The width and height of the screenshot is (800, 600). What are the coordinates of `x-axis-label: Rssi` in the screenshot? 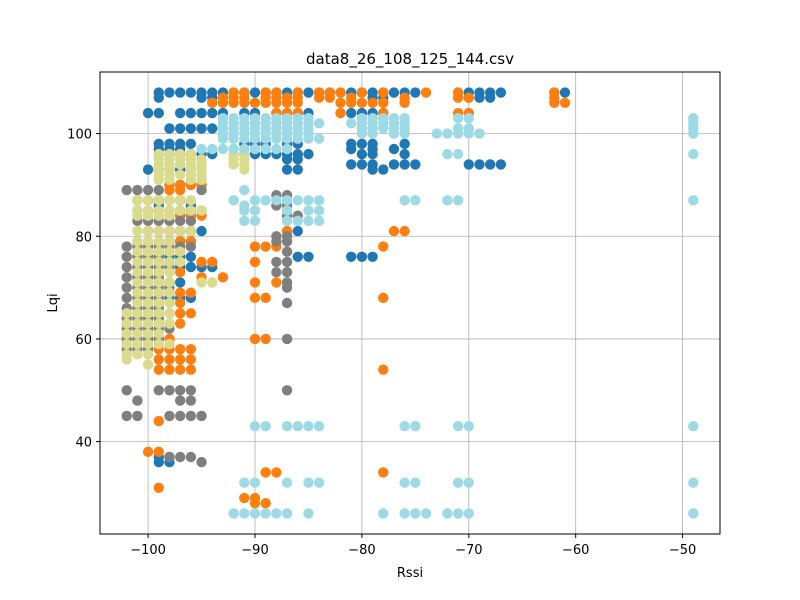 It's located at (410, 573).